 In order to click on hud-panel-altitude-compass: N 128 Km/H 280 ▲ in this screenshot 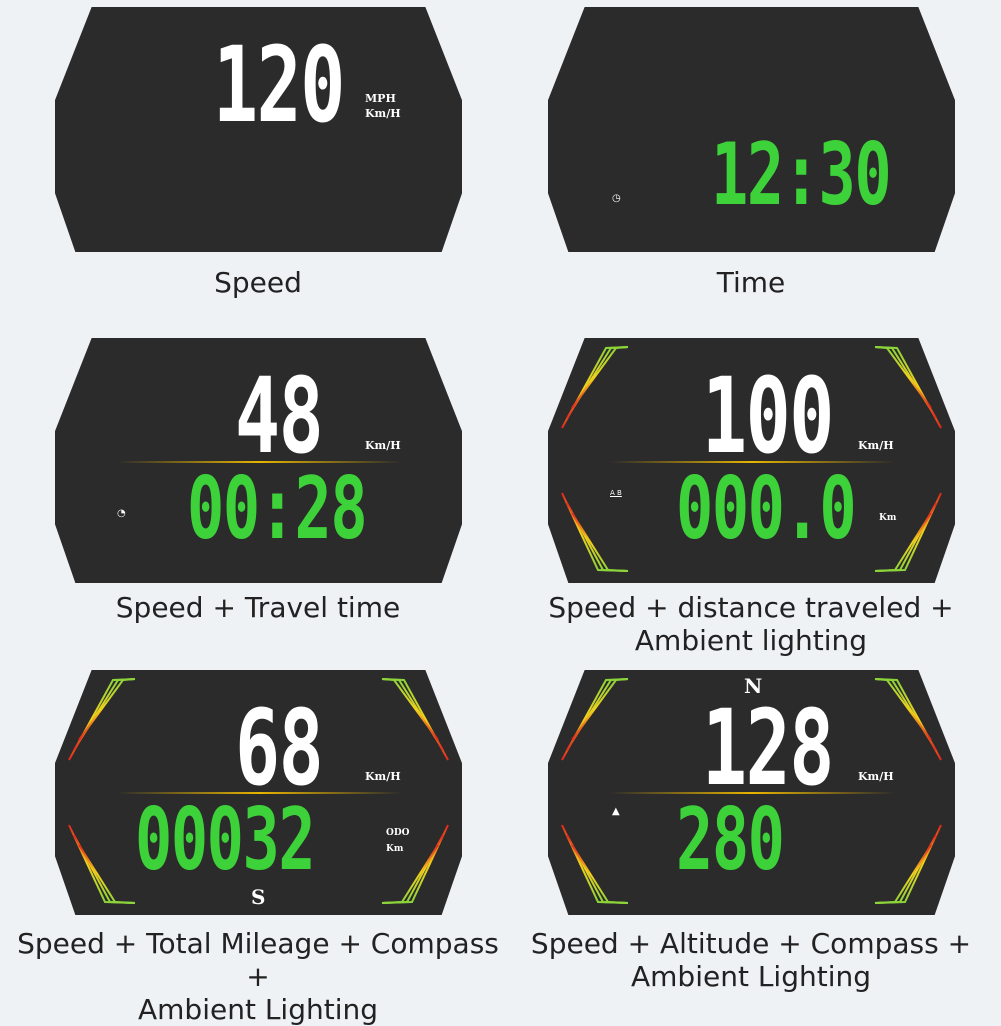, I will do `click(751, 792)`.